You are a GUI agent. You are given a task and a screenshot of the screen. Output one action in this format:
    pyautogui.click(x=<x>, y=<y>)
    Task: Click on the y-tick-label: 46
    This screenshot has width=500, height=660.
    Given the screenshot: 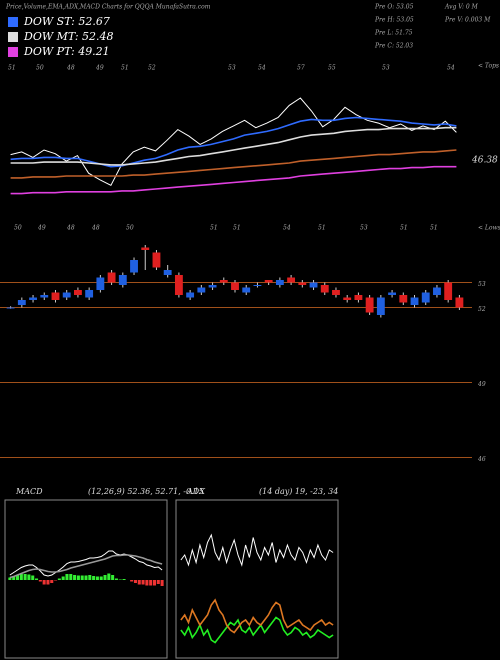 What is the action you would take?
    pyautogui.click(x=481, y=459)
    